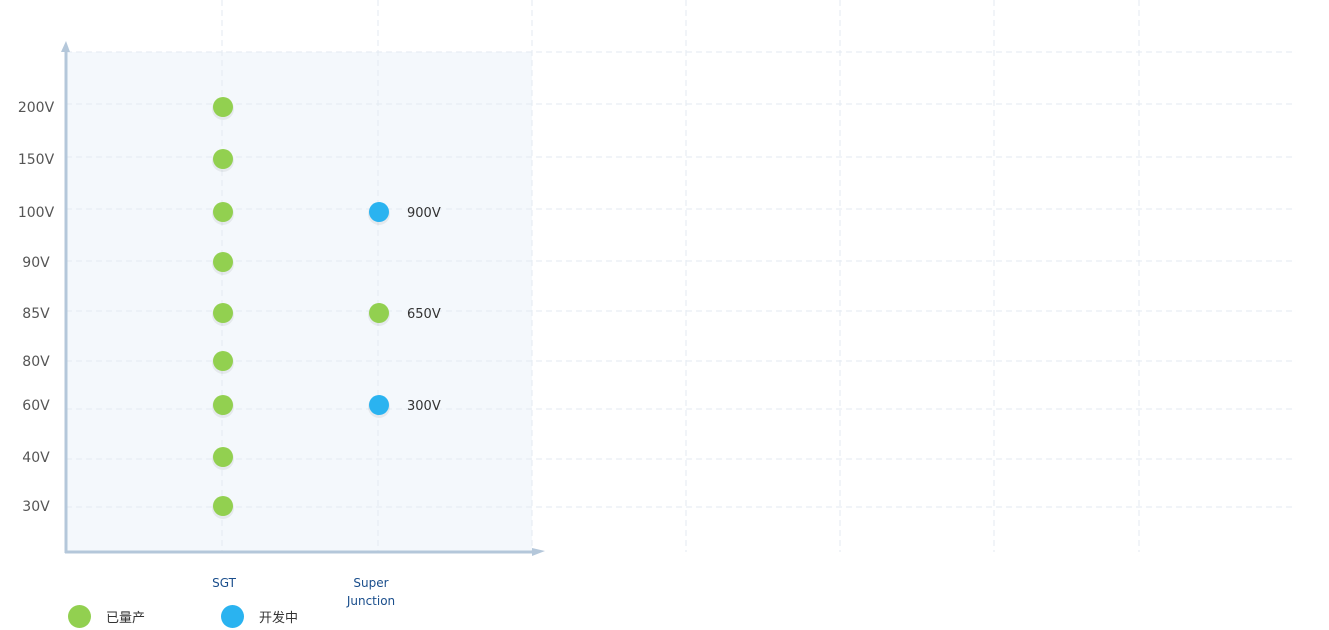  Describe the element at coordinates (36, 160) in the screenshot. I see `y-tick-label: 150V` at that location.